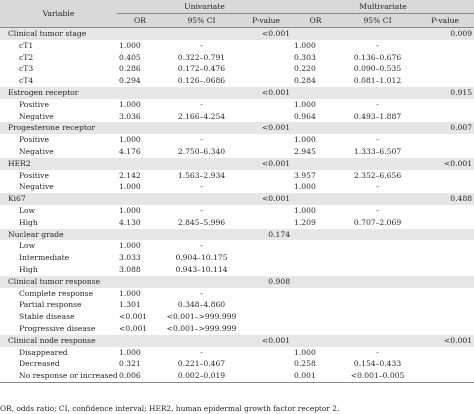 This screenshot has height=414, width=474. I want to click on cell-variable: Disappeared, so click(58, 352).